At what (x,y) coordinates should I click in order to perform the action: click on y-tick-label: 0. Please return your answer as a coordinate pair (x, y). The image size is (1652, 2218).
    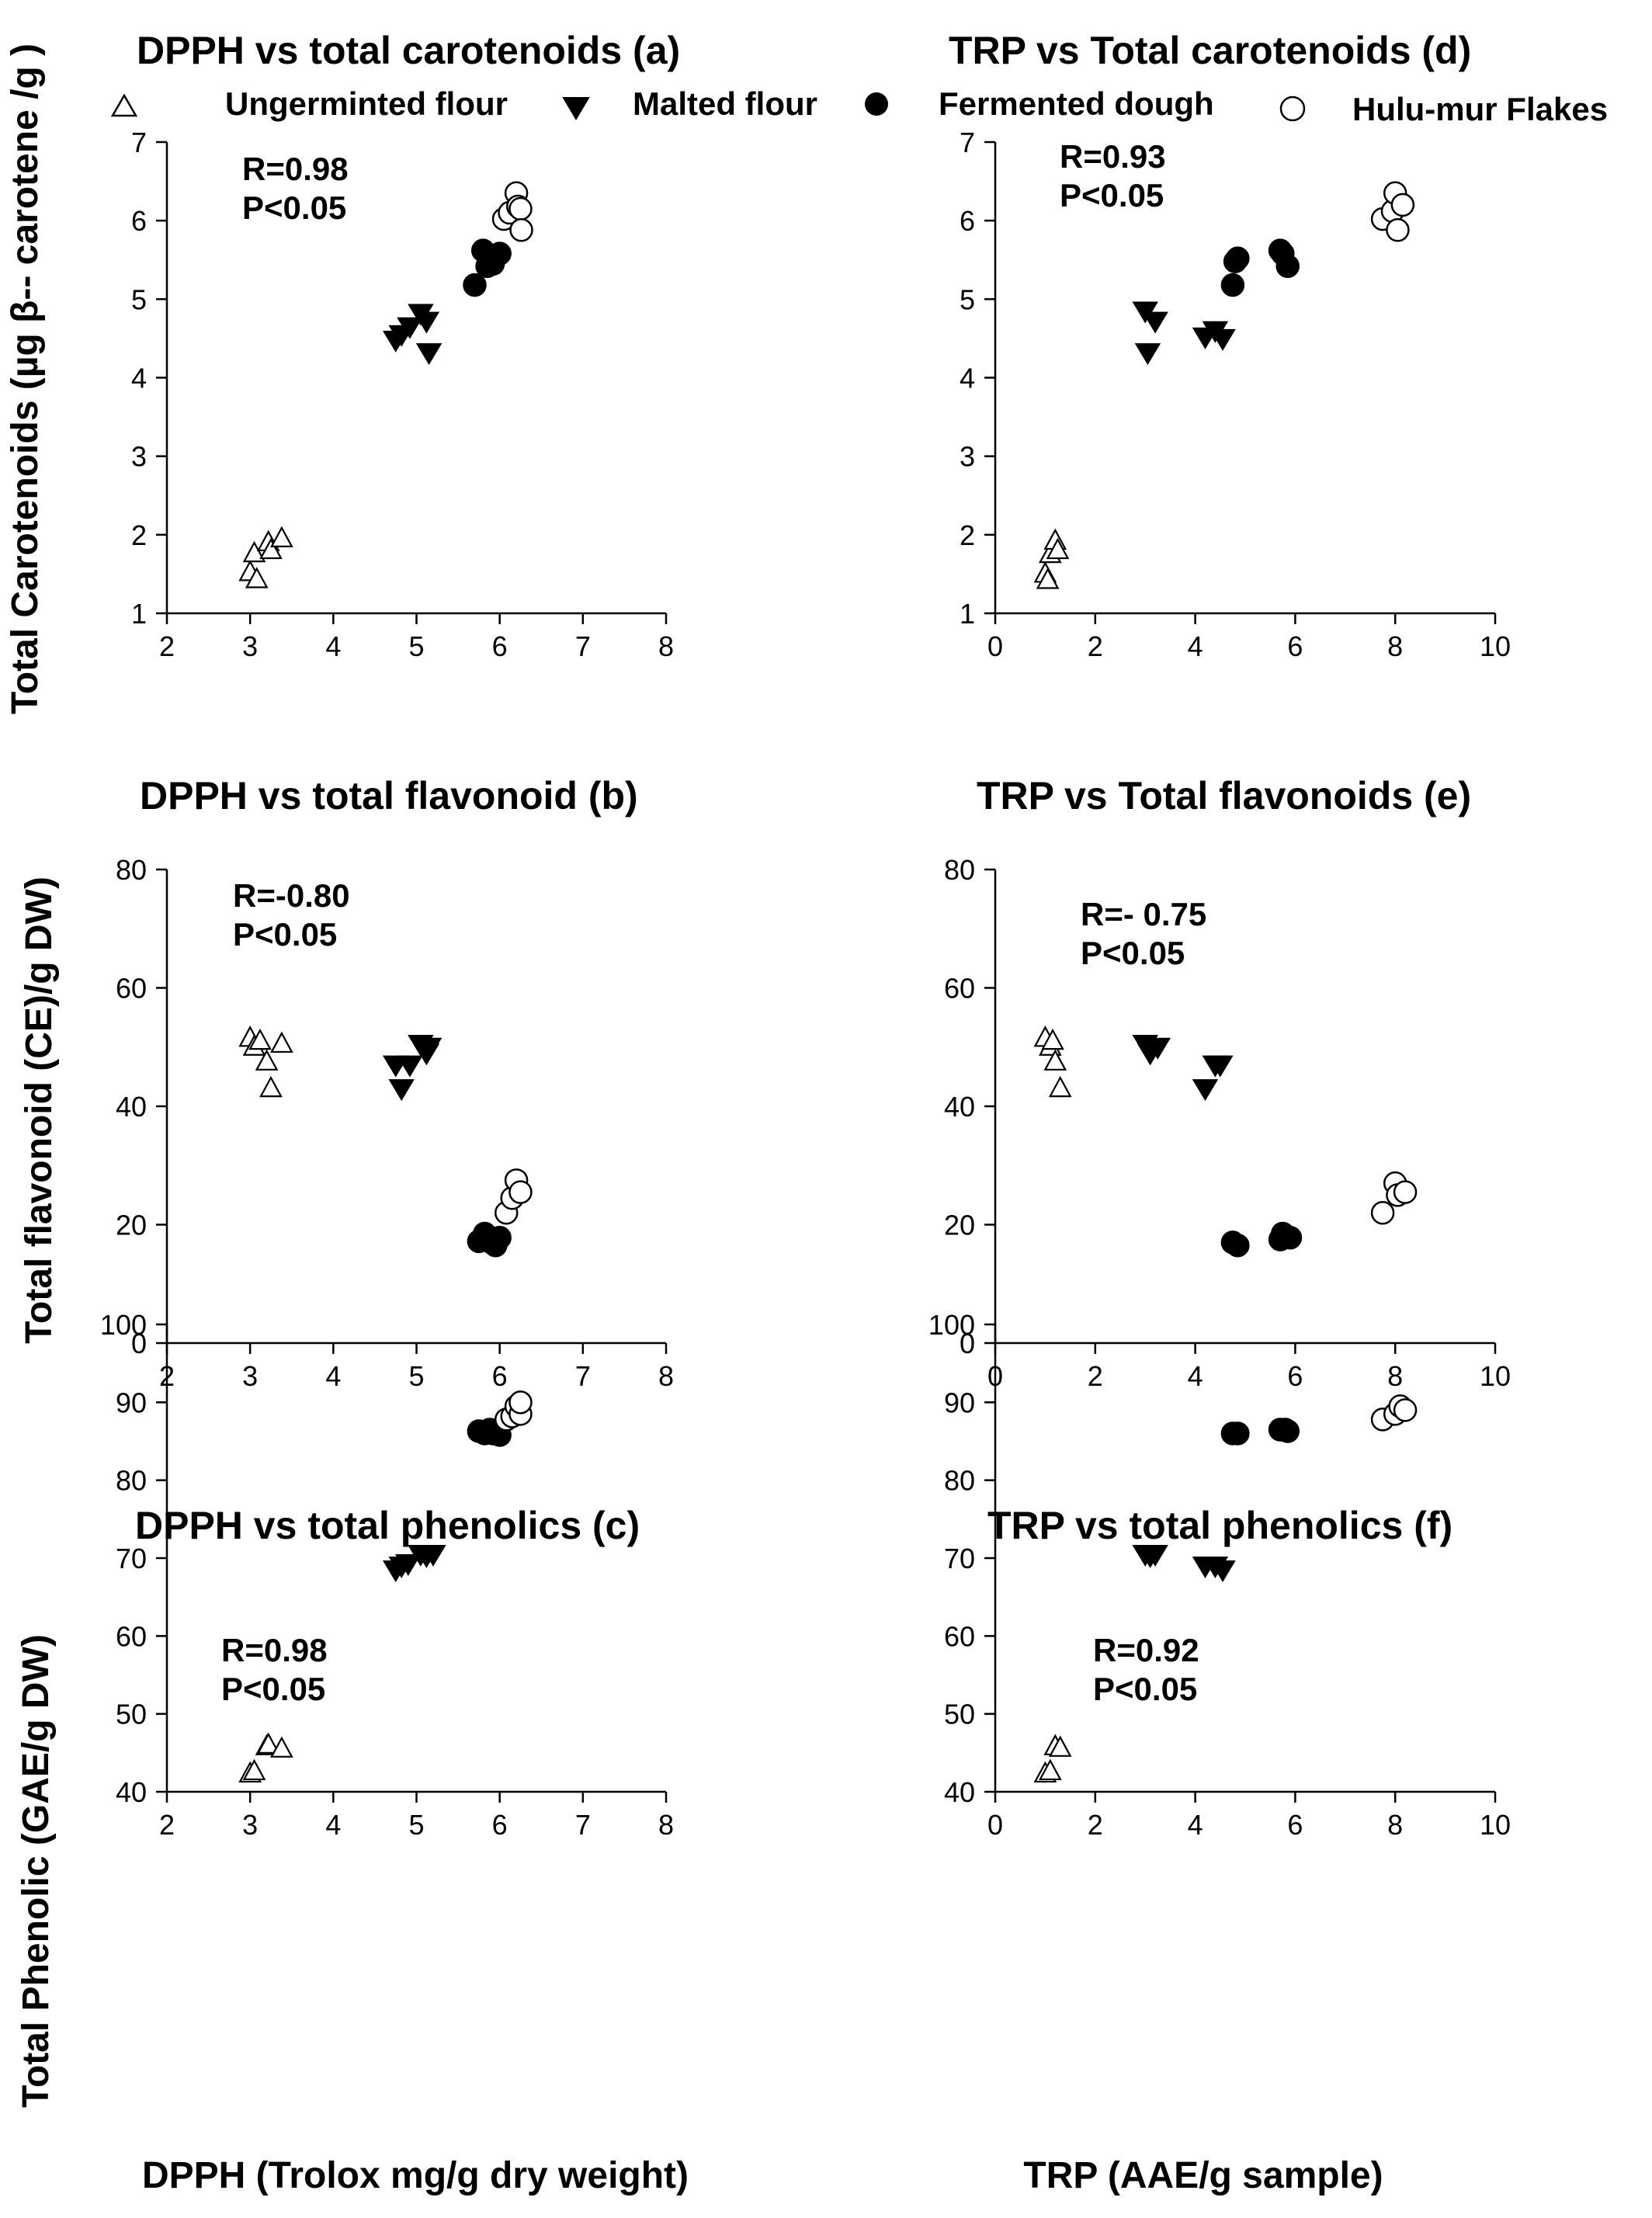
    Looking at the image, I should click on (139, 1343).